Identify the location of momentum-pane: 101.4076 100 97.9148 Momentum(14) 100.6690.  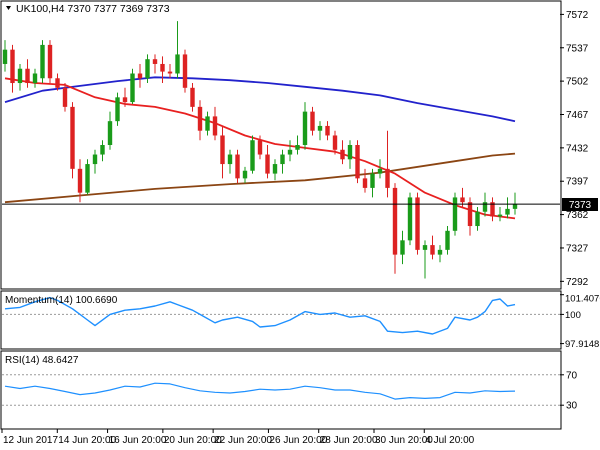
(300, 320).